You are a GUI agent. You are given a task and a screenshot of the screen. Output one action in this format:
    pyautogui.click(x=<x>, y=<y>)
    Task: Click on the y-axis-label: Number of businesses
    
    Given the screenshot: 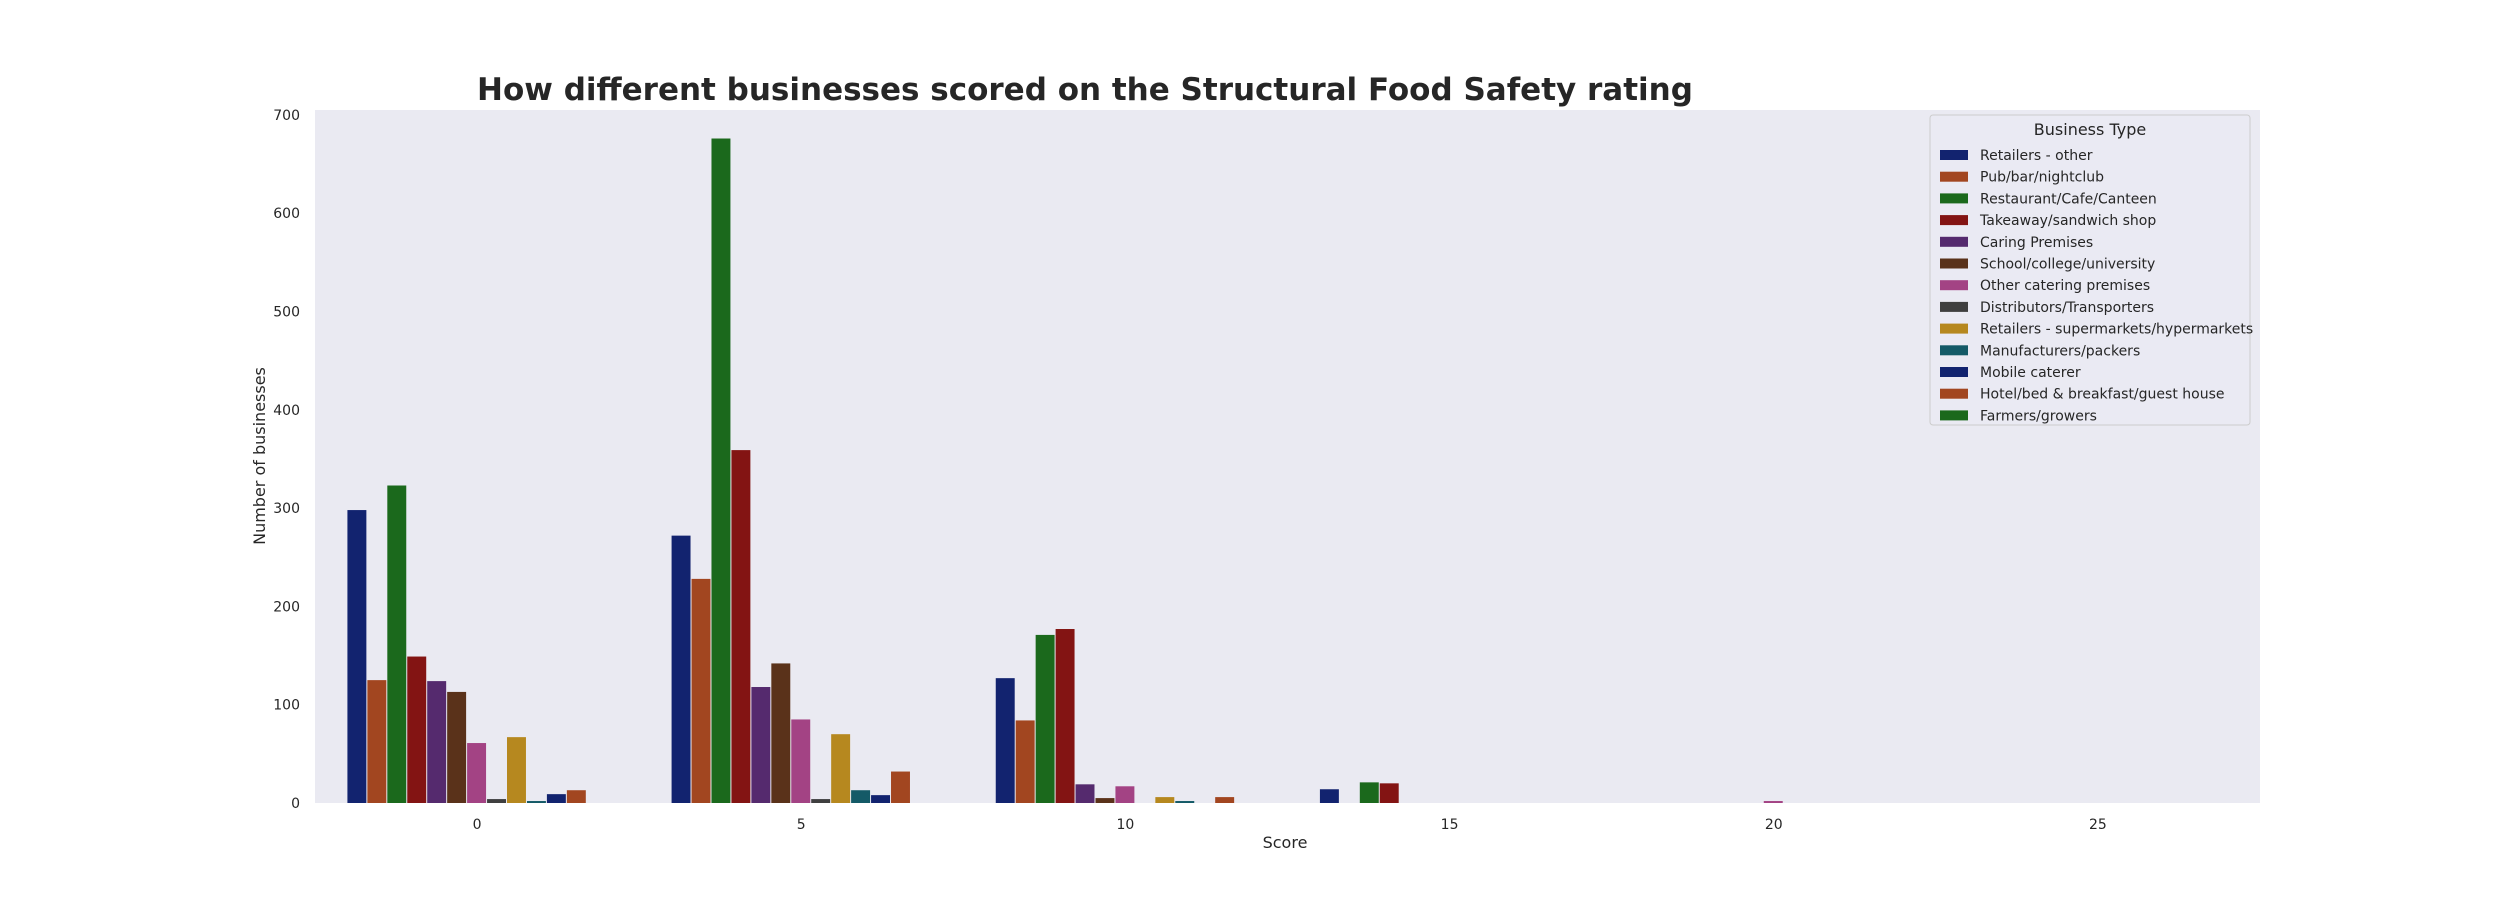 What is the action you would take?
    pyautogui.click(x=259, y=456)
    